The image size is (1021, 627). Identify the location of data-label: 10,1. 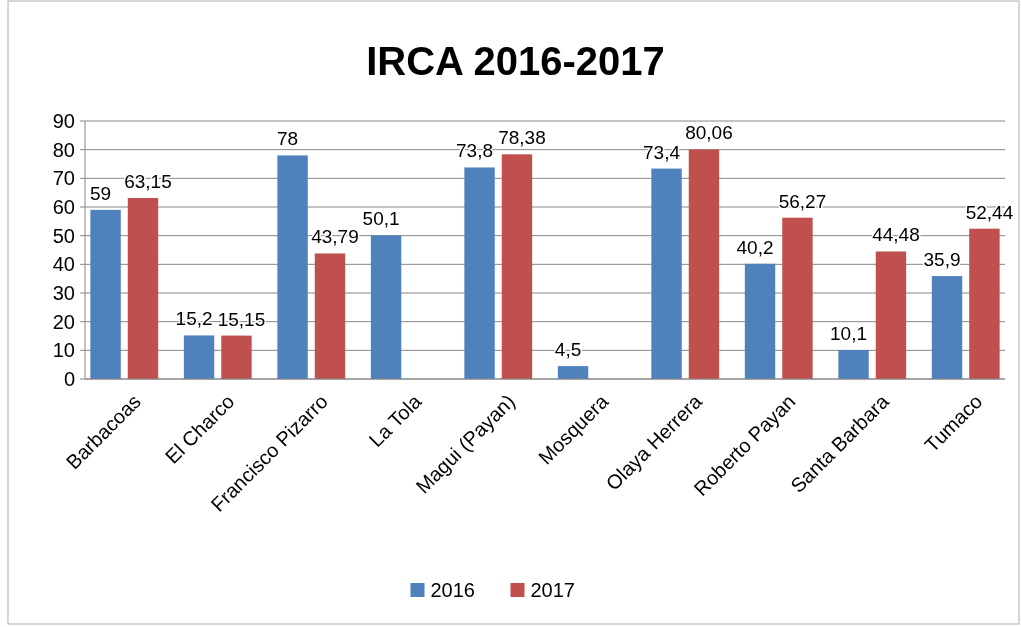
(849, 334).